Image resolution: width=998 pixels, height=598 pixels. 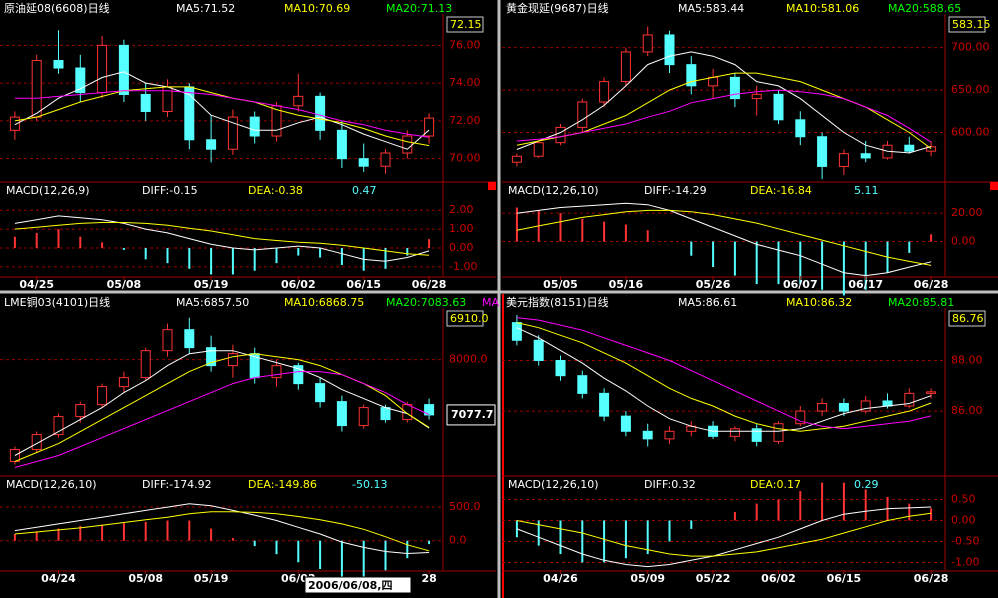 What do you see at coordinates (626, 284) in the screenshot?
I see `date-label: 05/16` at bounding box center [626, 284].